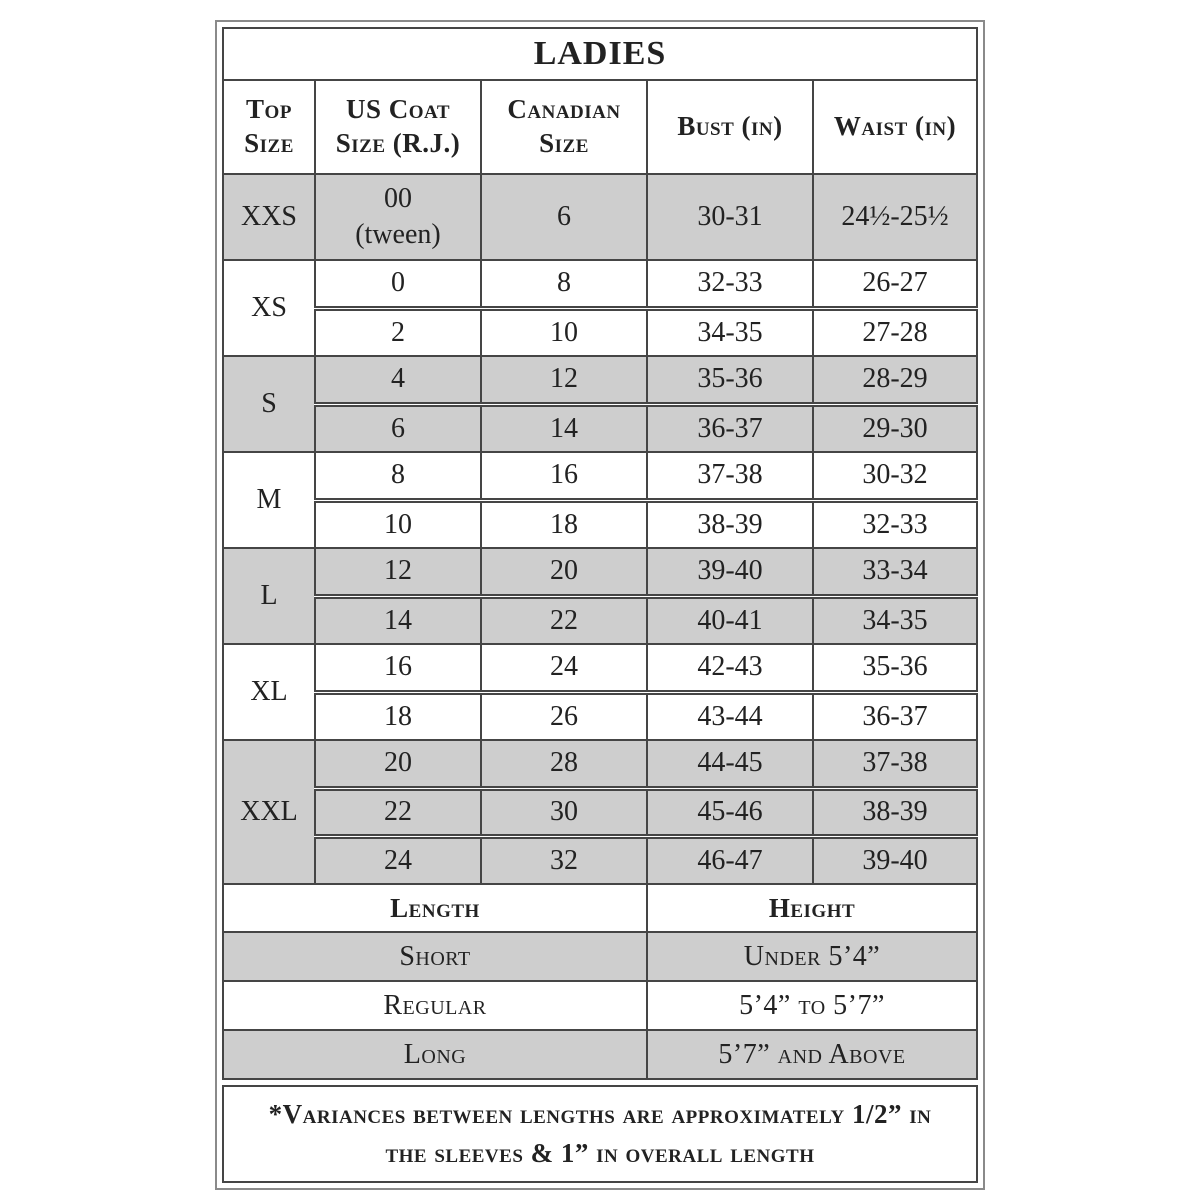 This screenshot has height=1200, width=1200. Describe the element at coordinates (398, 217) in the screenshot. I see `us-size-cell: 00 (tween)` at that location.